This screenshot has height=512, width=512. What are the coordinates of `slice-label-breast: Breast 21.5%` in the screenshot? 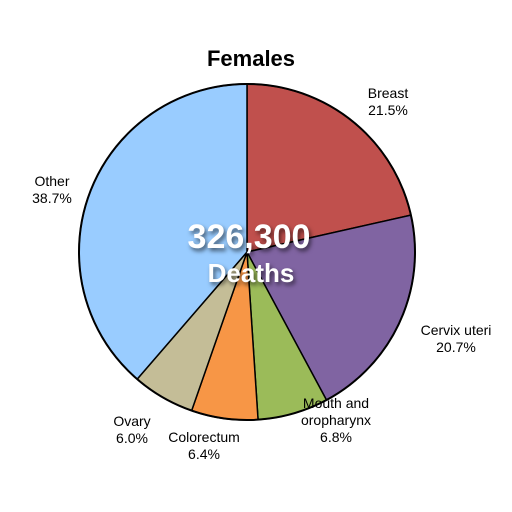 It's located at (388, 101).